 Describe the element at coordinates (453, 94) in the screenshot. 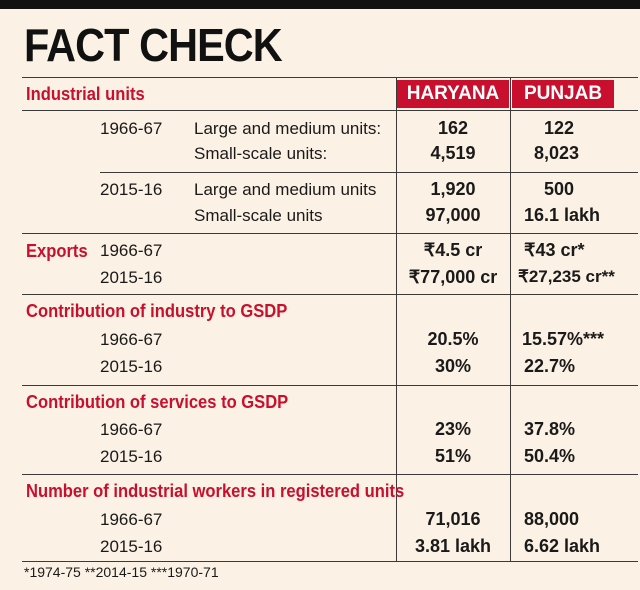

I see `column-header-haryana: HARYANA` at that location.